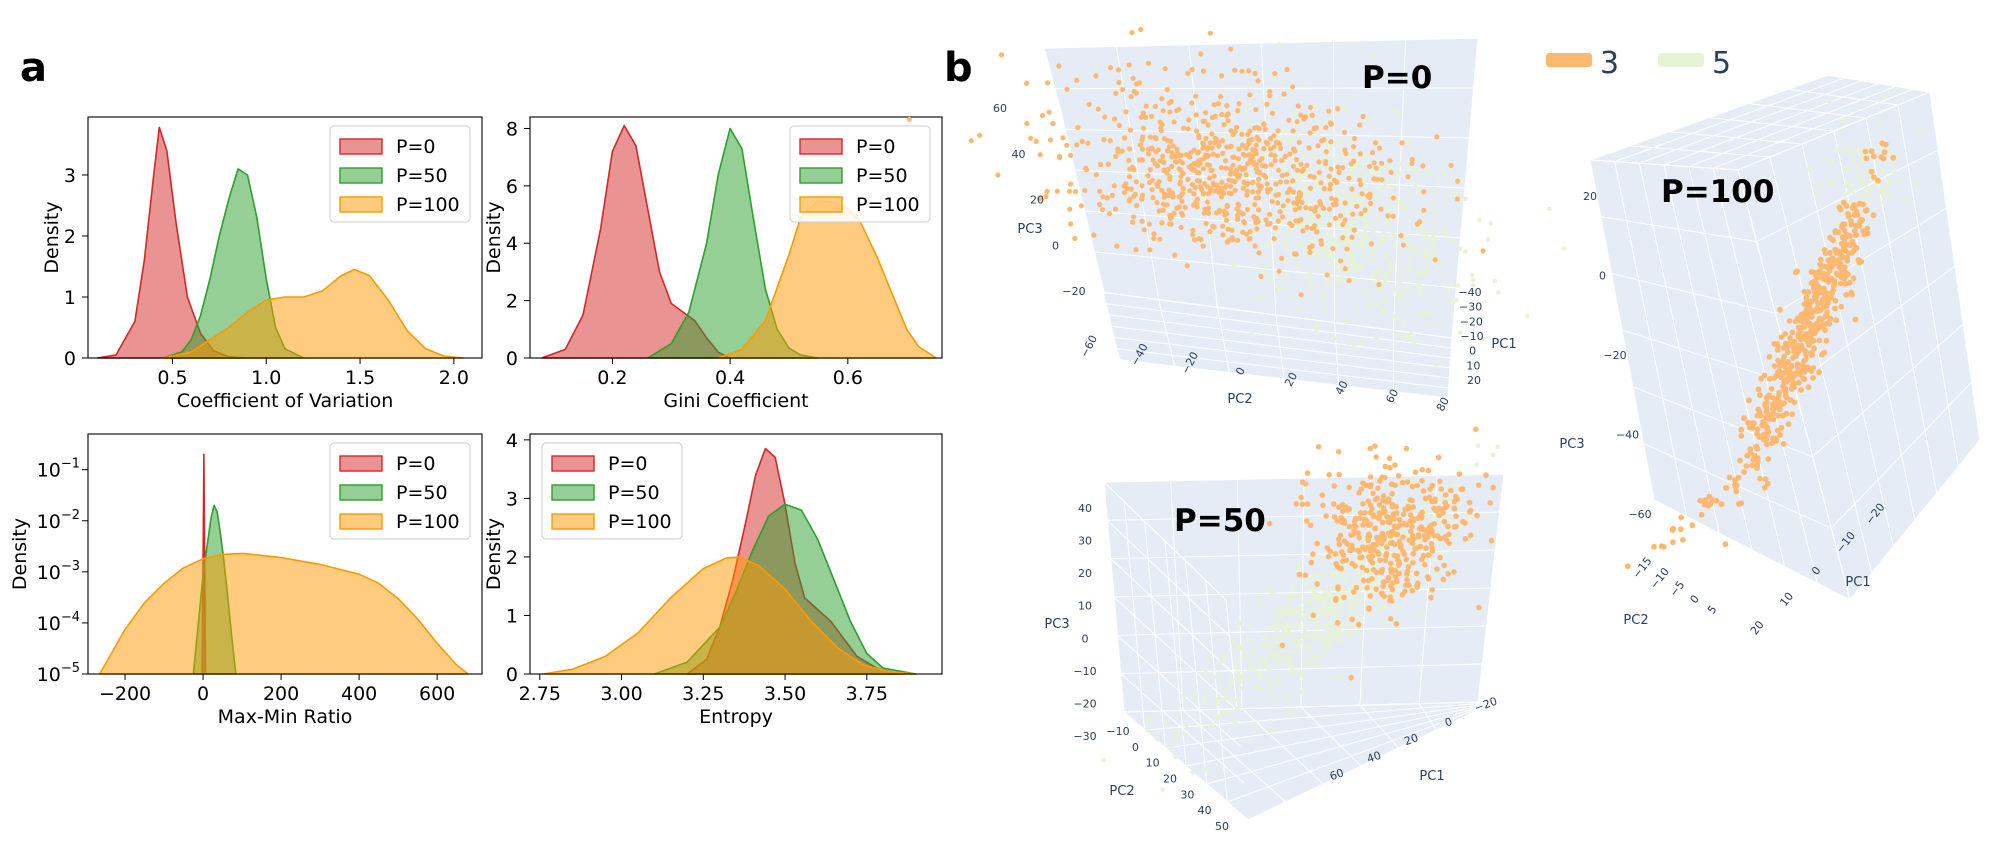  I want to click on legend-label: P=100, so click(428, 522).